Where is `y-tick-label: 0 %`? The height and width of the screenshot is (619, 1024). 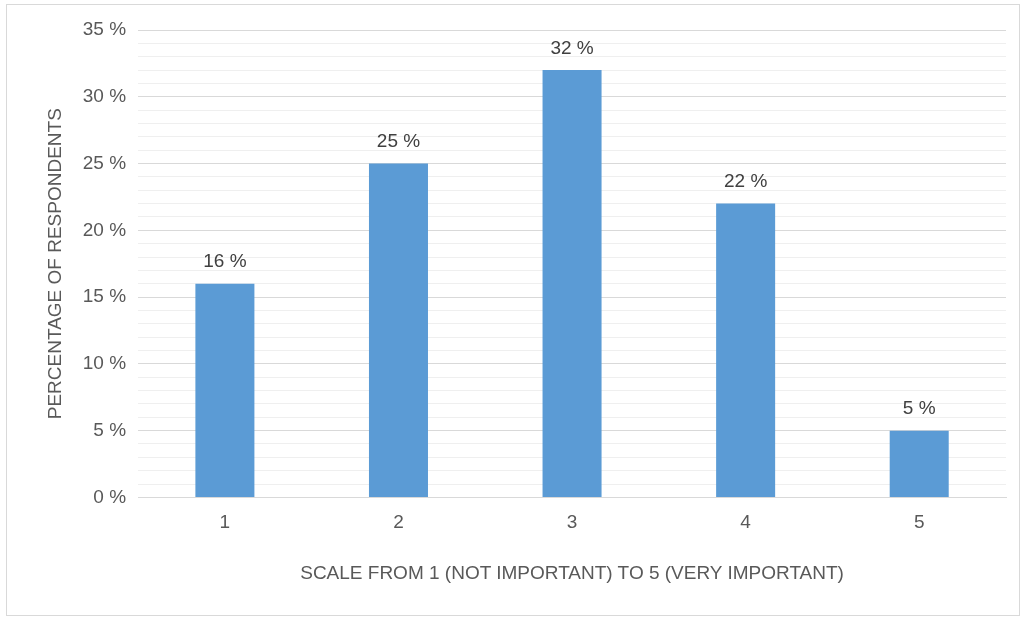 y-tick-label: 0 % is located at coordinates (110, 496).